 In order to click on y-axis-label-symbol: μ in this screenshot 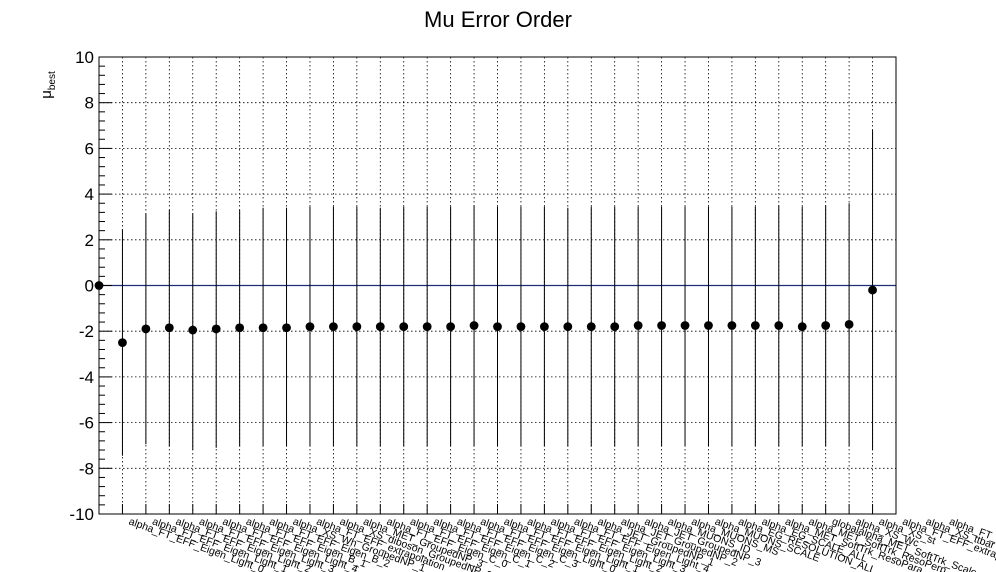, I will do `click(46, 94)`.